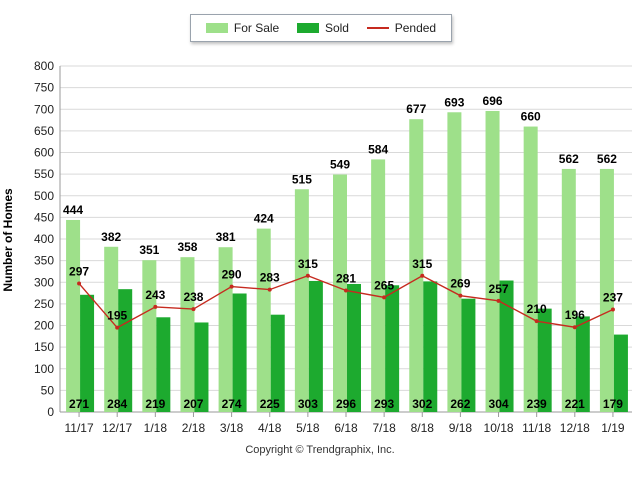 Image resolution: width=640 pixels, height=480 pixels. Describe the element at coordinates (460, 284) in the screenshot. I see `pended-data-label: 269` at that location.